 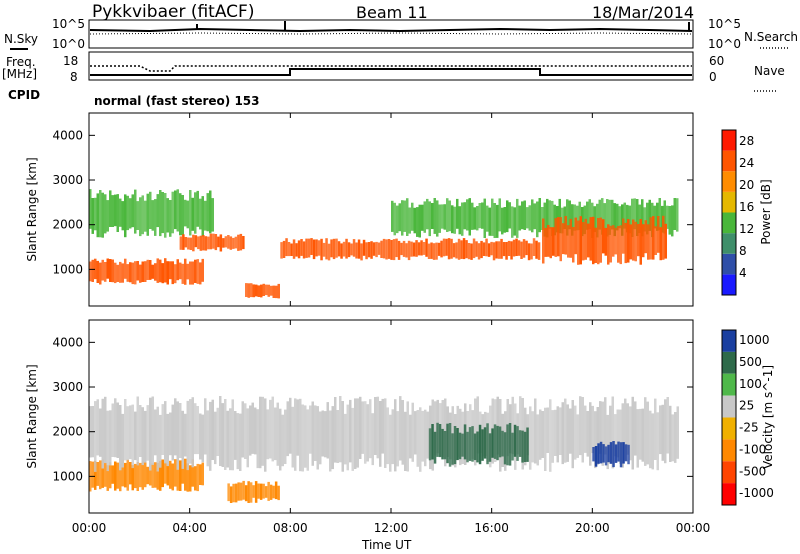 What do you see at coordinates (177, 101) in the screenshot?
I see `cpid-value: normal (fast stereo) 153` at bounding box center [177, 101].